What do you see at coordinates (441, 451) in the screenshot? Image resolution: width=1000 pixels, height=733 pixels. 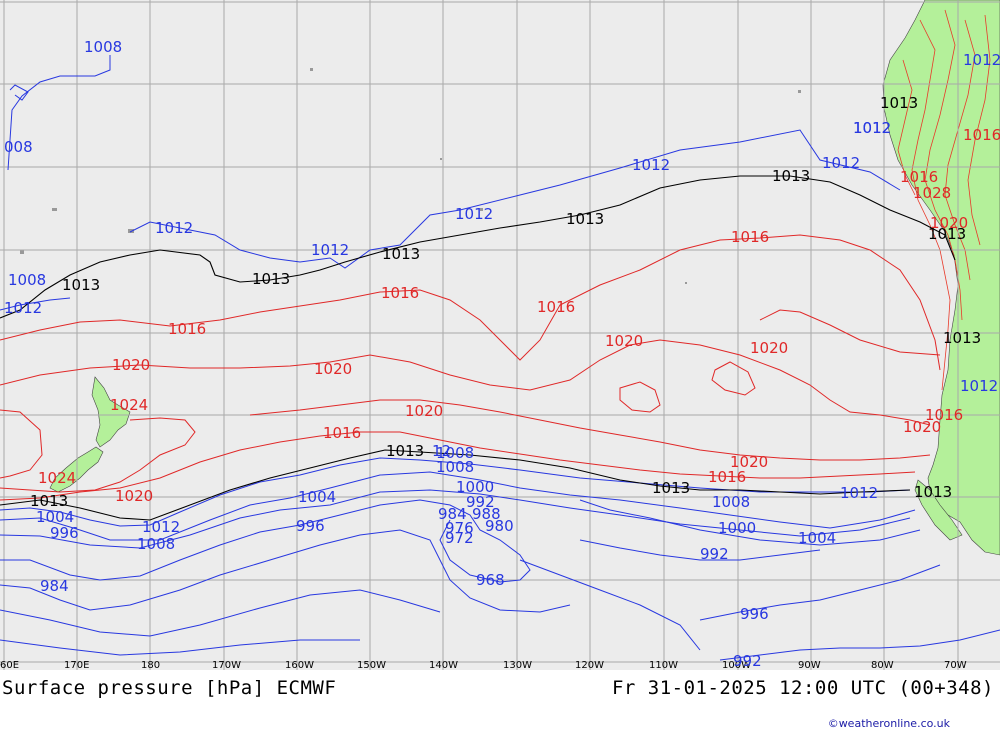 I see `isobar-label: 12` at bounding box center [441, 451].